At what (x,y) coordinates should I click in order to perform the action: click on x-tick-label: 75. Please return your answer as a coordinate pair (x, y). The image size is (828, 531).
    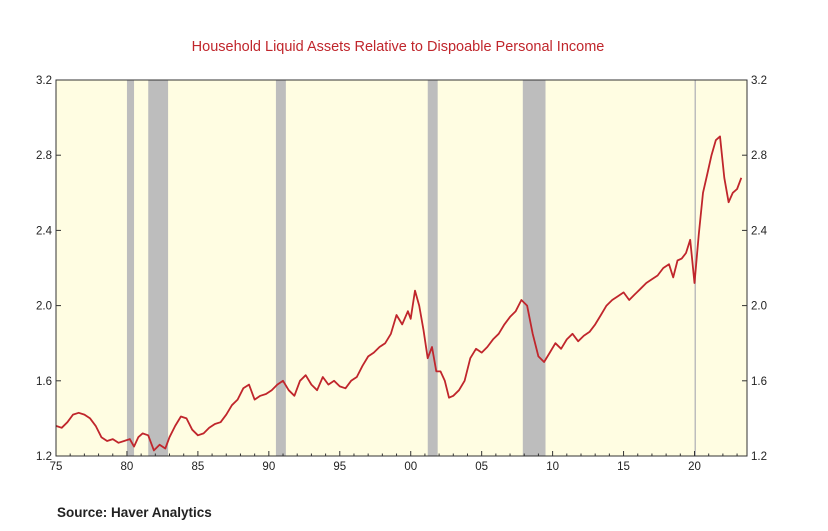
    Looking at the image, I should click on (56, 467).